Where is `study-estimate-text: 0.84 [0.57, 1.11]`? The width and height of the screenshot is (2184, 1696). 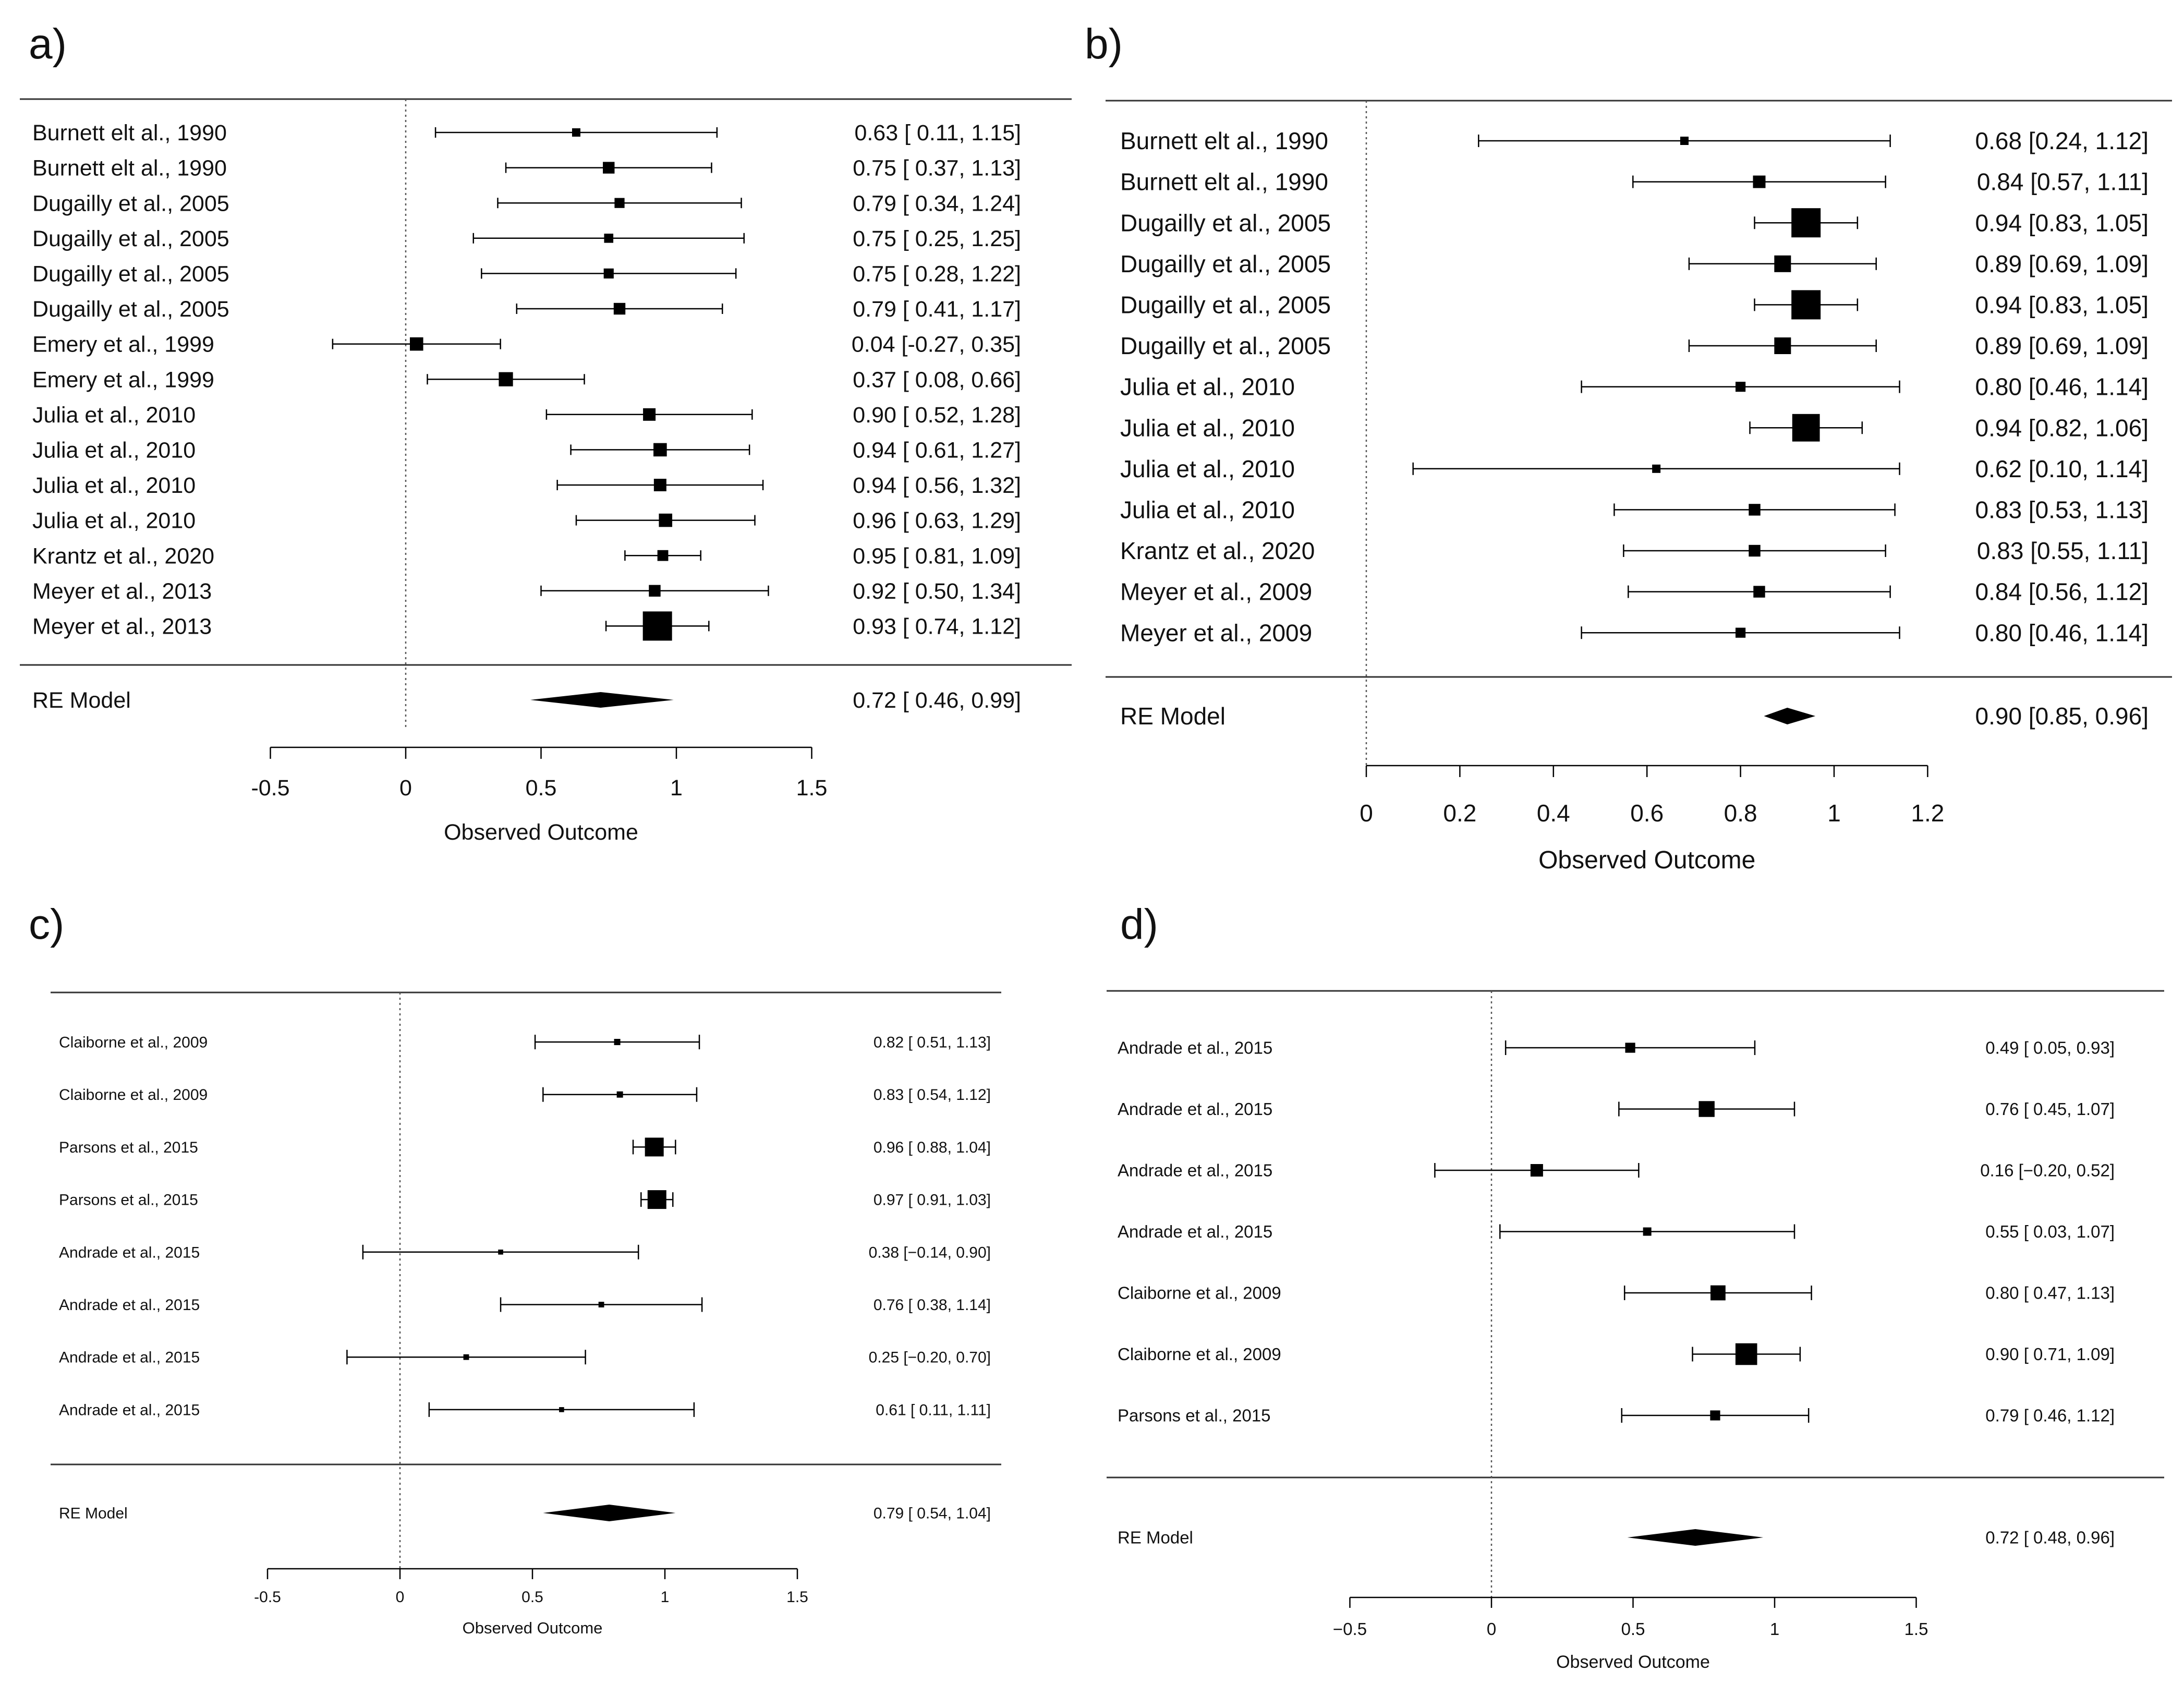 study-estimate-text: 0.84 [0.57, 1.11] is located at coordinates (2063, 182).